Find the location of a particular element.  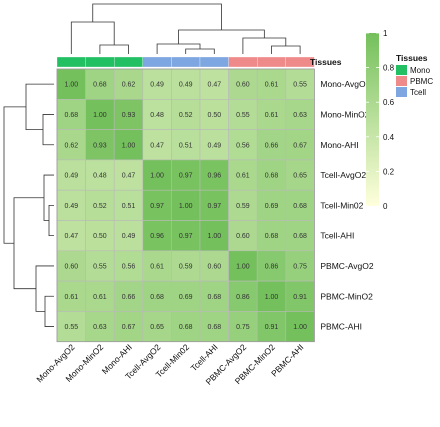

row-label: Tcell-AvgO2 is located at coordinates (343, 175).